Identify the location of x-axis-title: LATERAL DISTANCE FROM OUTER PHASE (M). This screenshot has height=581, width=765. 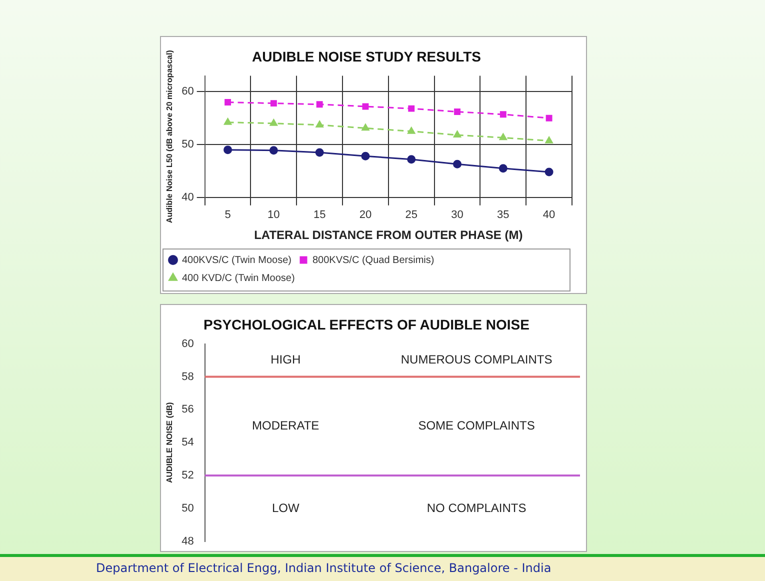
(388, 235).